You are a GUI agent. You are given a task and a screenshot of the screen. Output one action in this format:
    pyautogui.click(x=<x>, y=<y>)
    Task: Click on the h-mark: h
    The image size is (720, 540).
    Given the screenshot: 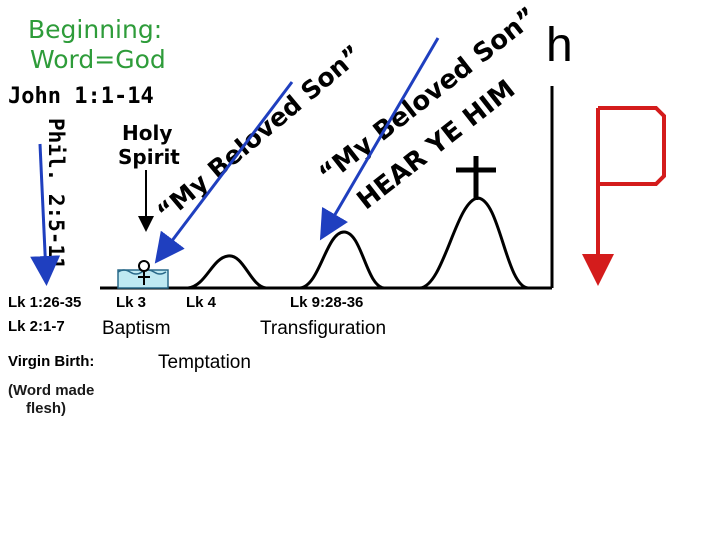 What is the action you would take?
    pyautogui.click(x=559, y=45)
    